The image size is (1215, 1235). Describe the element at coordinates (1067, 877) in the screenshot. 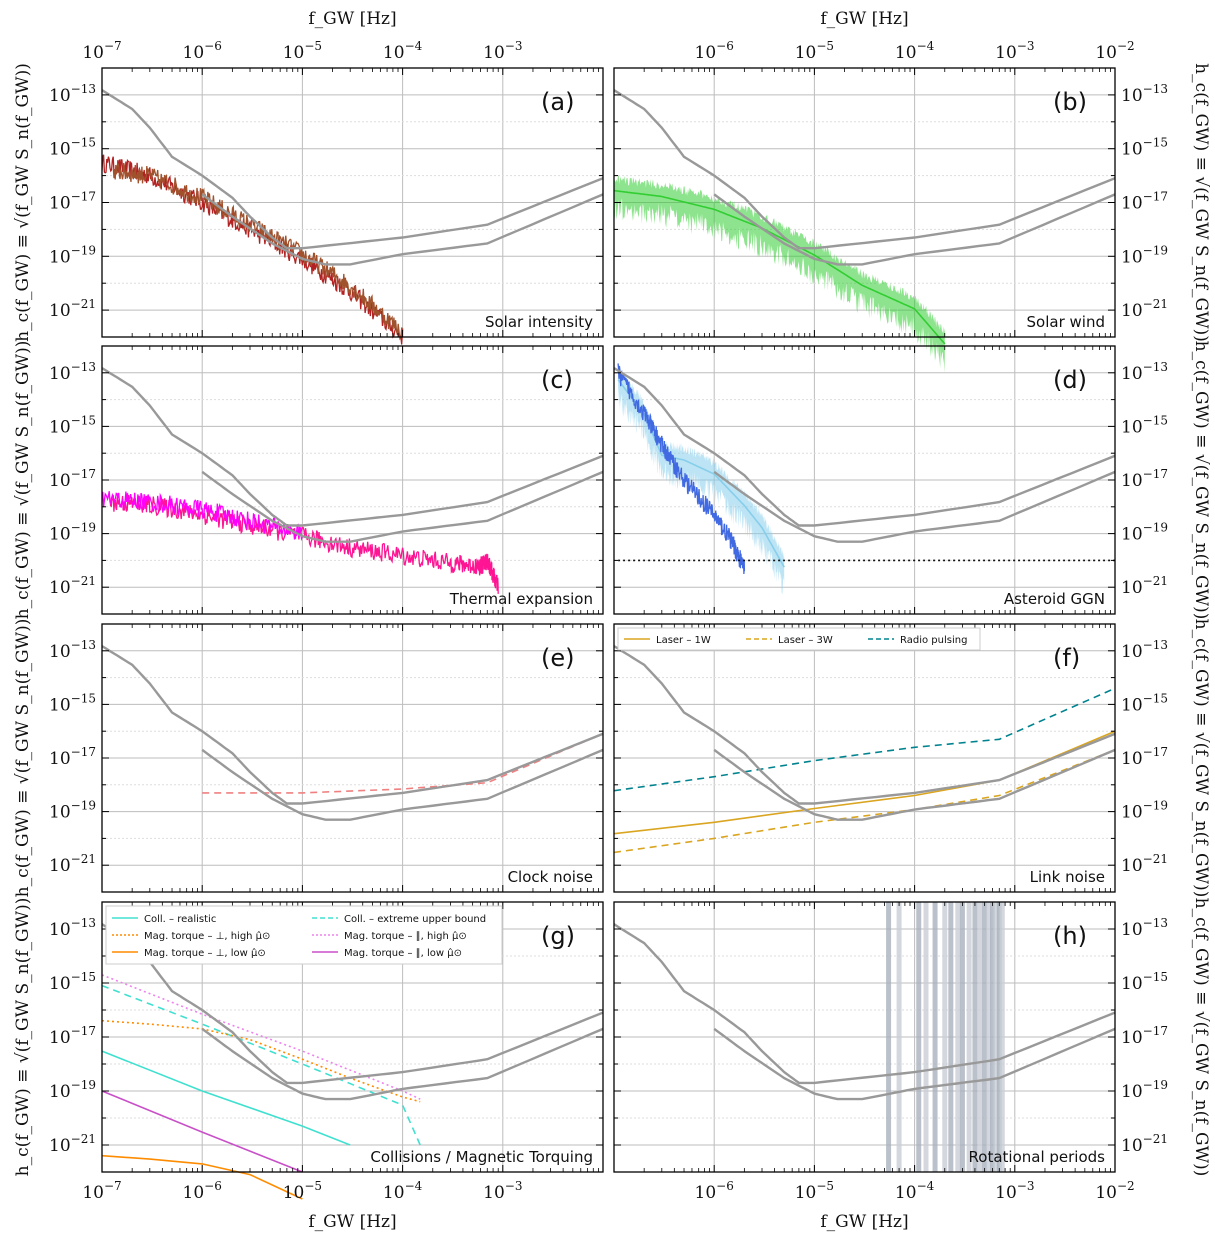

I see `panel-name: Link noise` at that location.